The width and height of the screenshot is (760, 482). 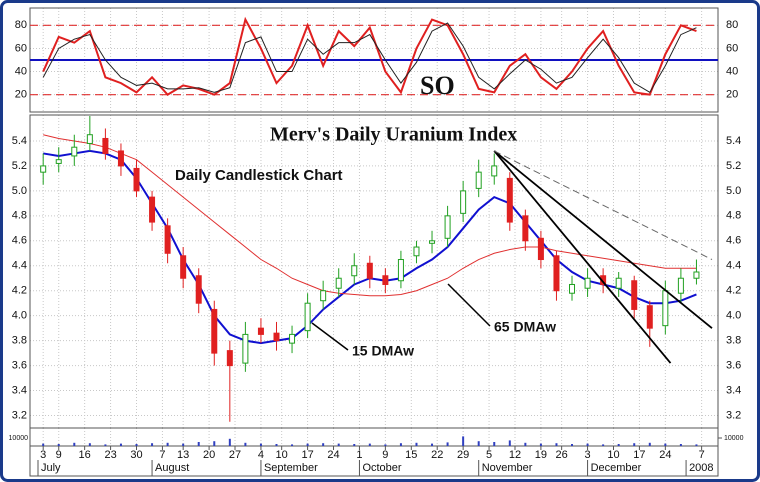 What do you see at coordinates (59, 455) in the screenshot?
I see `x-tick-label: 9` at bounding box center [59, 455].